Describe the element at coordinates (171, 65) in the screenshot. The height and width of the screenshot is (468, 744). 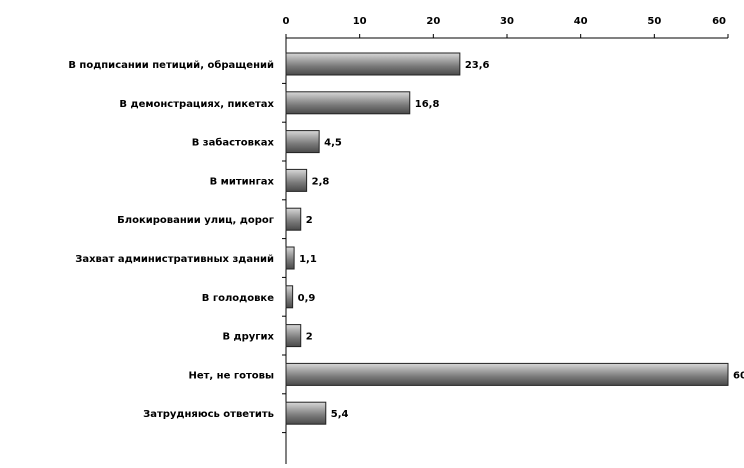
I see `category-label: В подписании петиций, обращений` at that location.